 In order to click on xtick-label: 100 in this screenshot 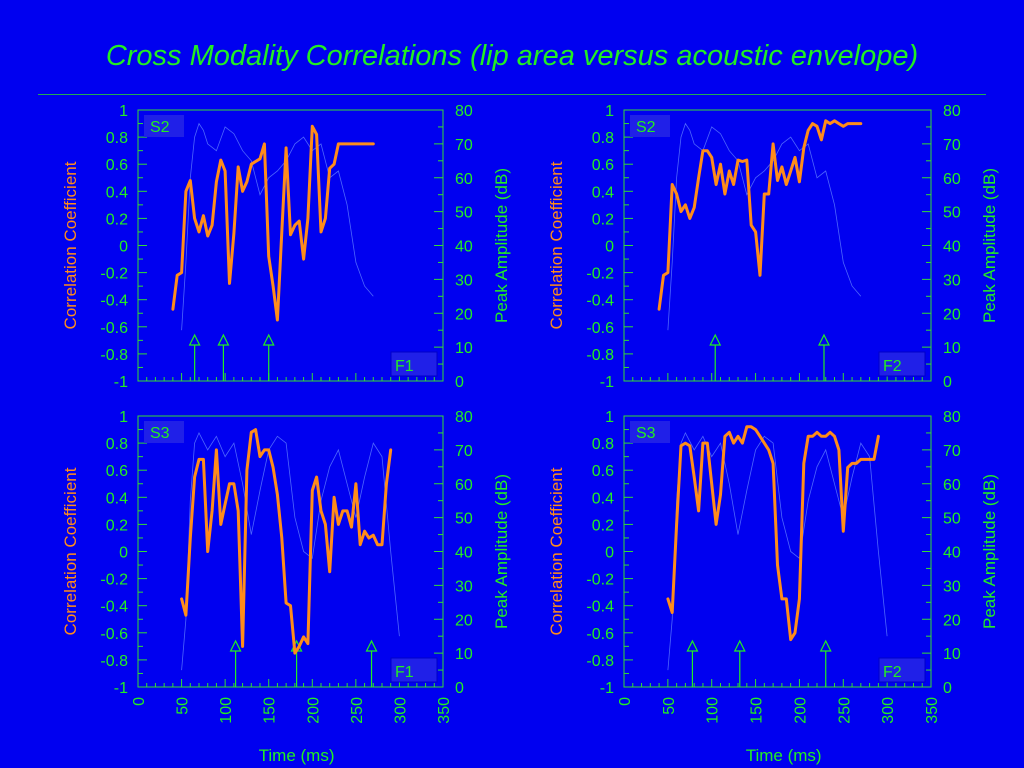, I will do `click(226, 710)`.